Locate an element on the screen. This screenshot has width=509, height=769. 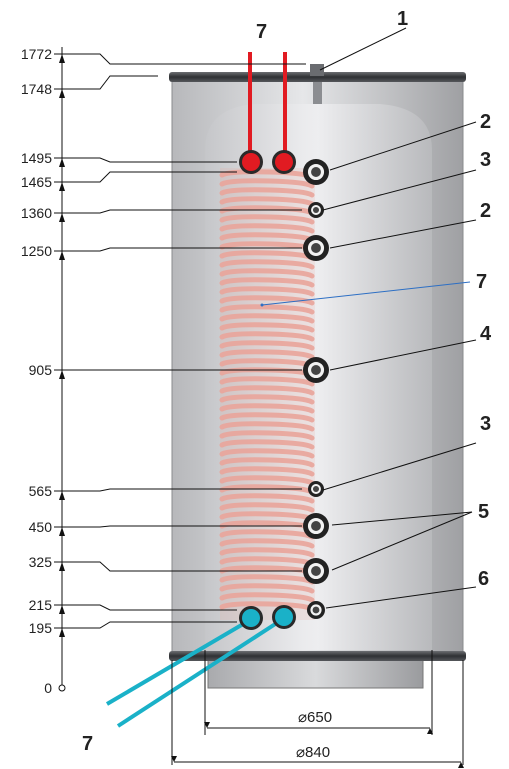
callout-2-lower: 2 is located at coordinates (485, 211).